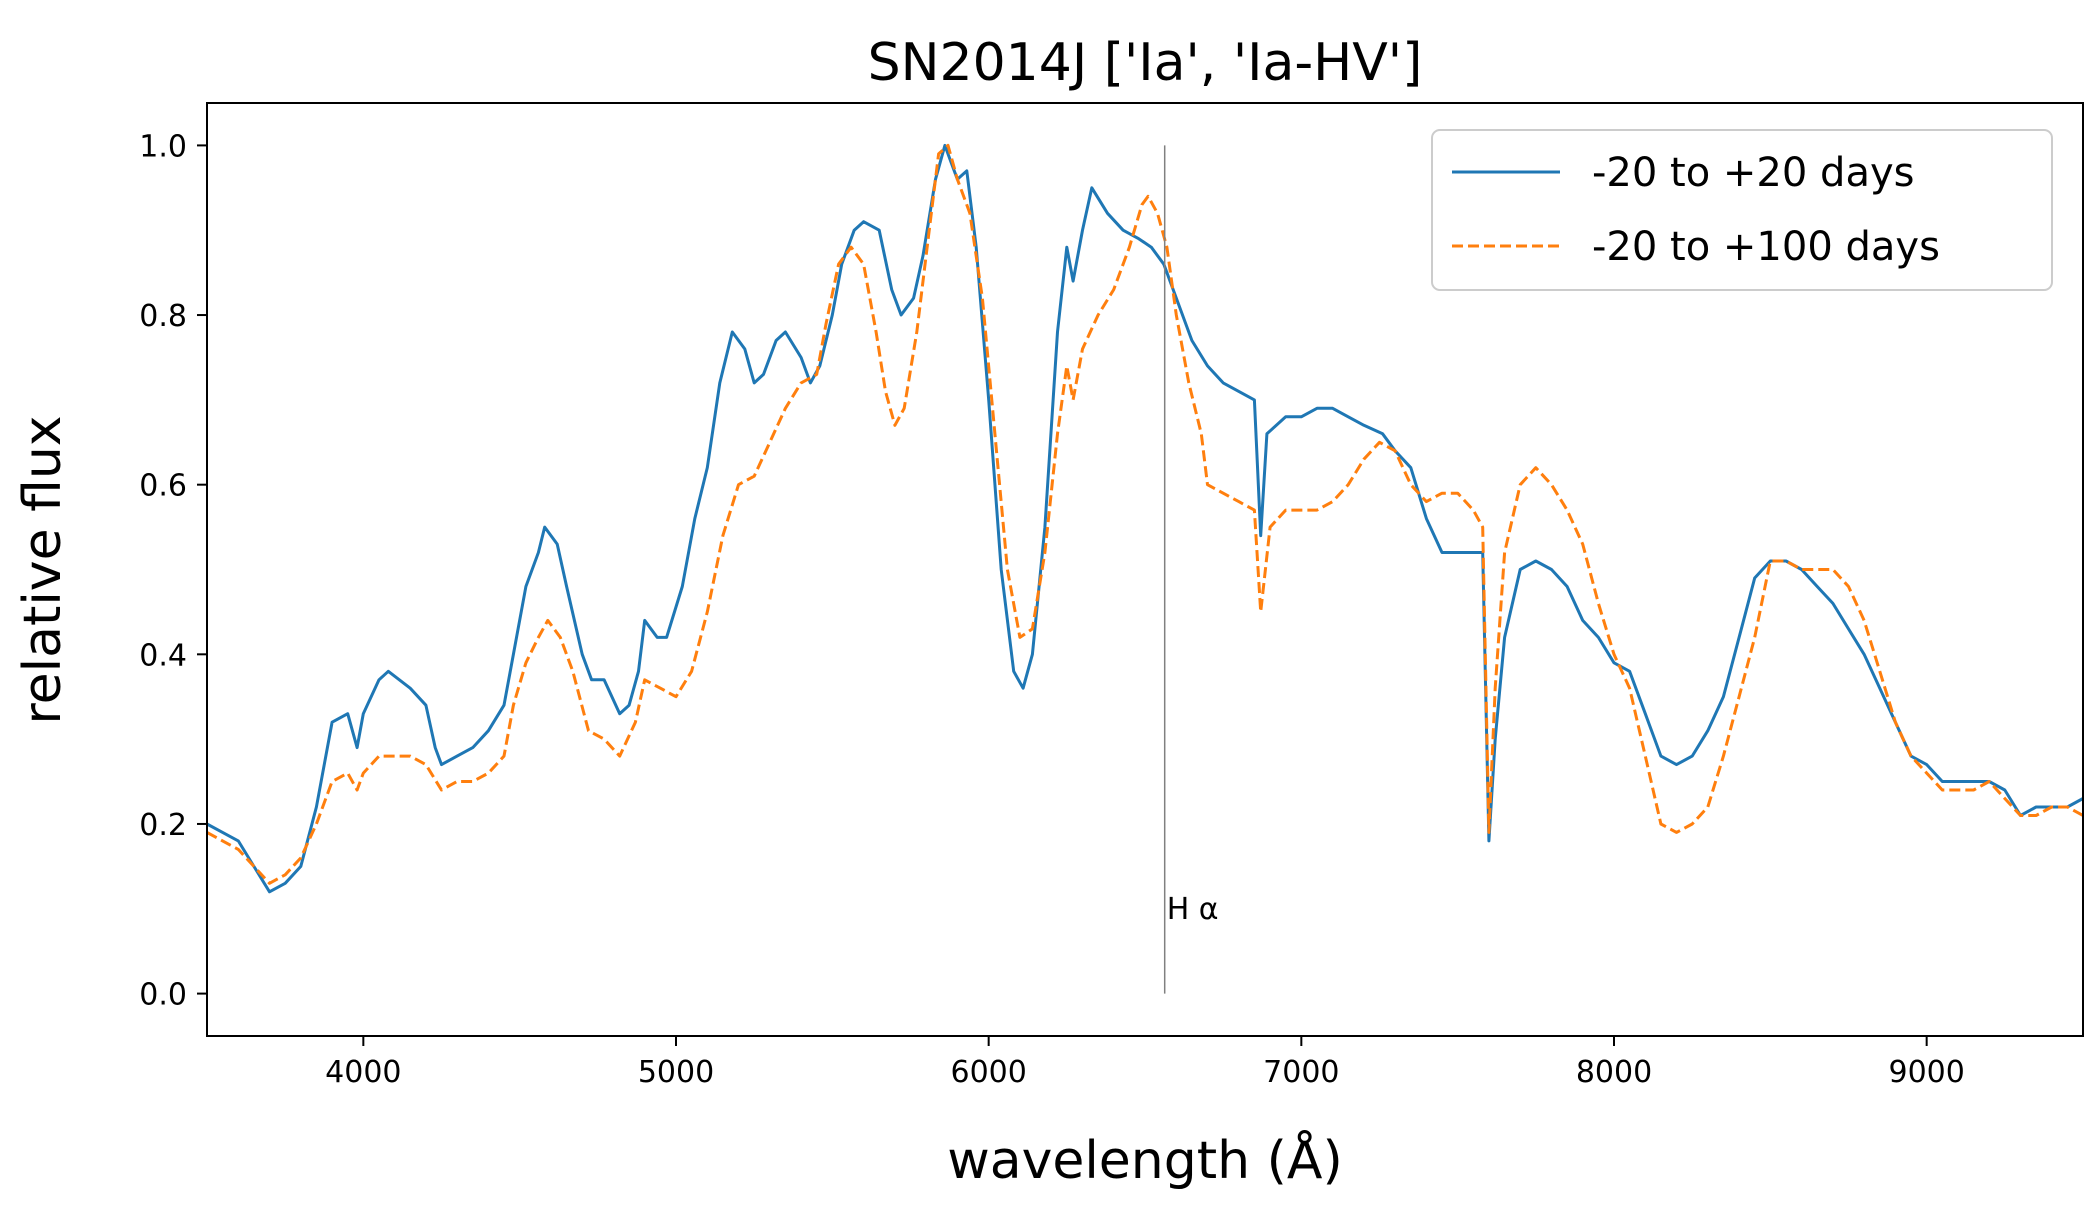 The height and width of the screenshot is (1223, 2096). Describe the element at coordinates (173, 571) in the screenshot. I see `y-axis-ticks: 0.0 0.2 0.4 0.6 0.8 1.0` at that location.